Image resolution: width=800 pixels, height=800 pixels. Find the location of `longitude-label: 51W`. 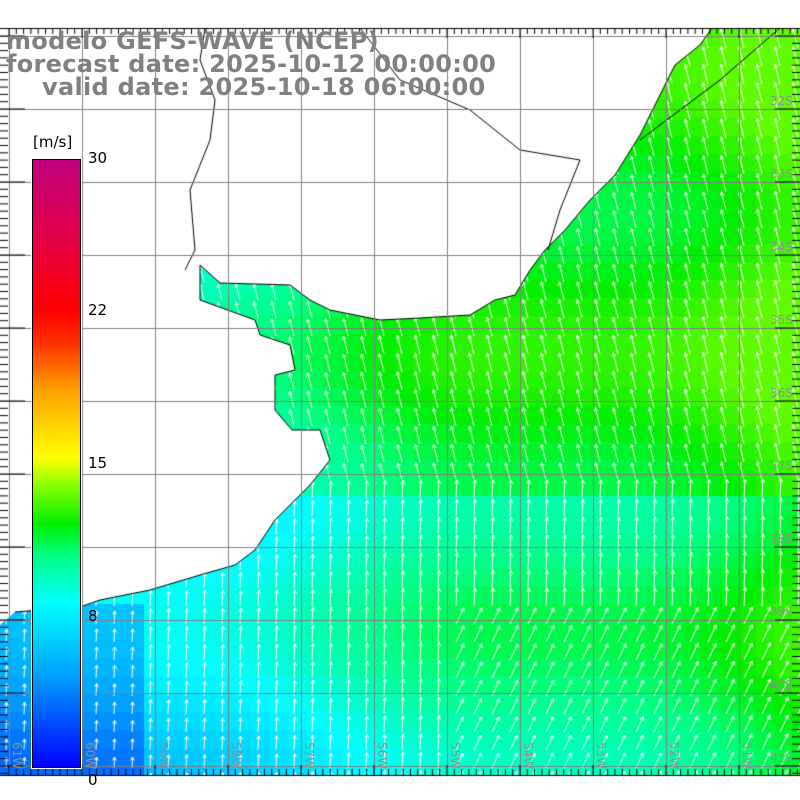

longitude-label: 51W is located at coordinates (747, 756).